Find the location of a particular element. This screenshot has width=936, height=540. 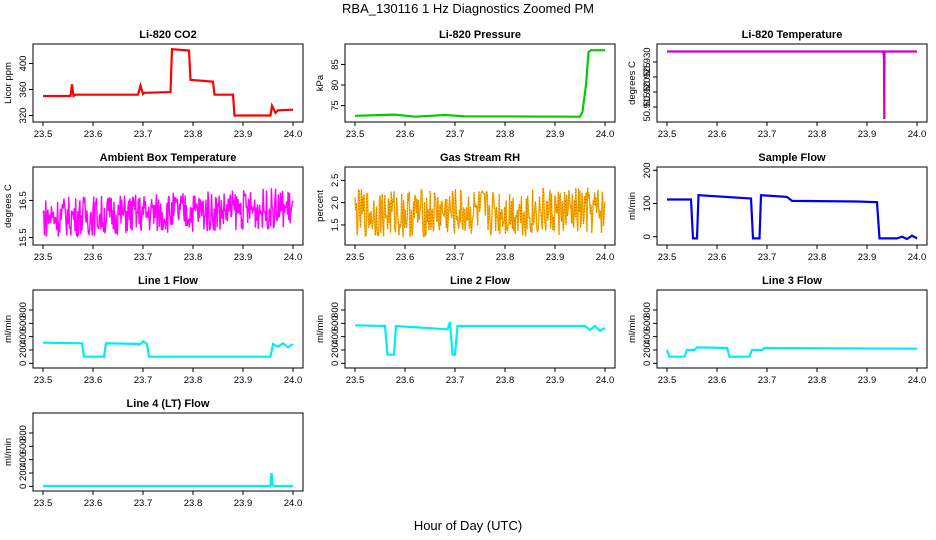

panel-title: Line 1 Flow is located at coordinates (168, 281).